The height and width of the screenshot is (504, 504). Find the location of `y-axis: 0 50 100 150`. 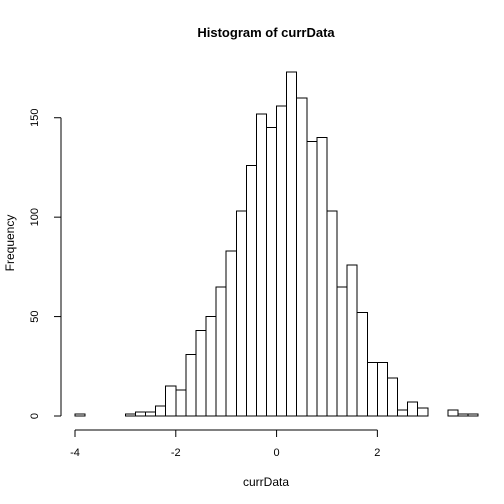

y-axis: 0 50 100 150 is located at coordinates (45, 264).